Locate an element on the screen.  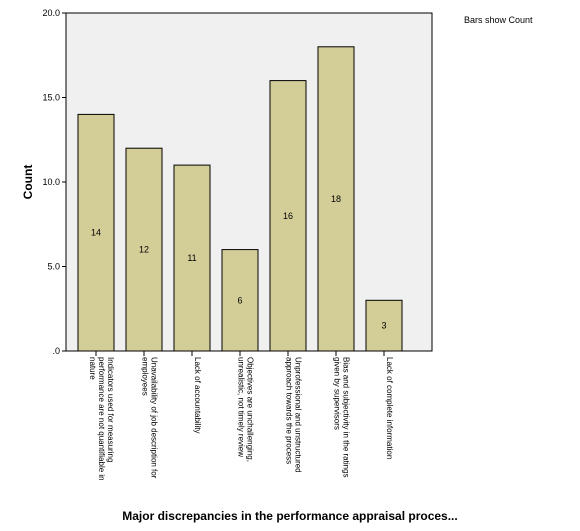
x-tick-label: Objectives are unchallenging, is located at coordinates (250, 409).